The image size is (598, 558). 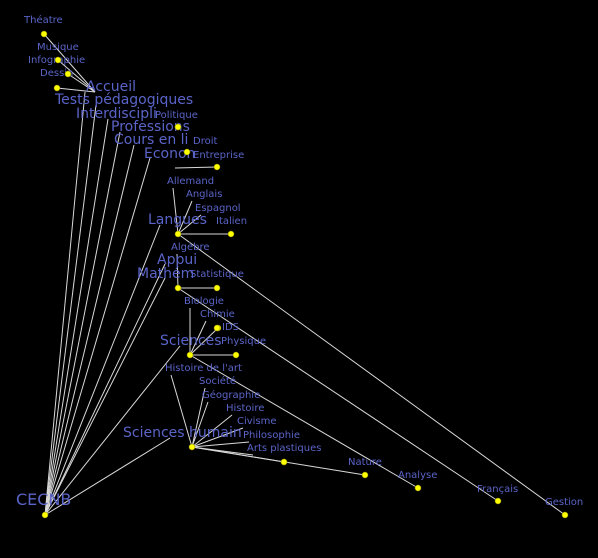 I want to click on group-node-label: Professions, so click(x=150, y=127).